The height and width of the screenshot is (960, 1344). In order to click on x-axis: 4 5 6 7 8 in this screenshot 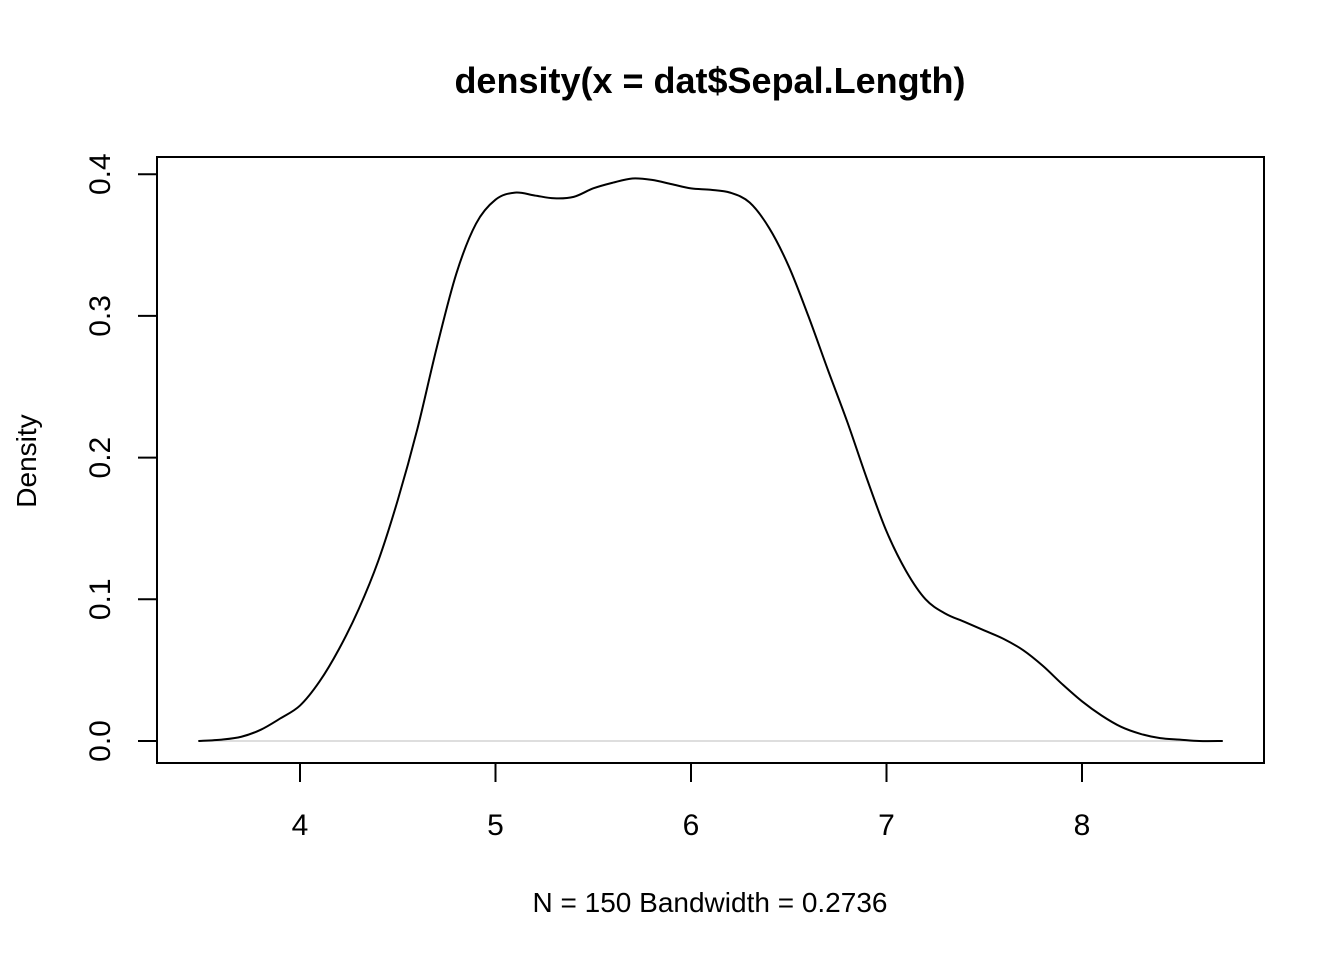, I will do `click(691, 802)`.